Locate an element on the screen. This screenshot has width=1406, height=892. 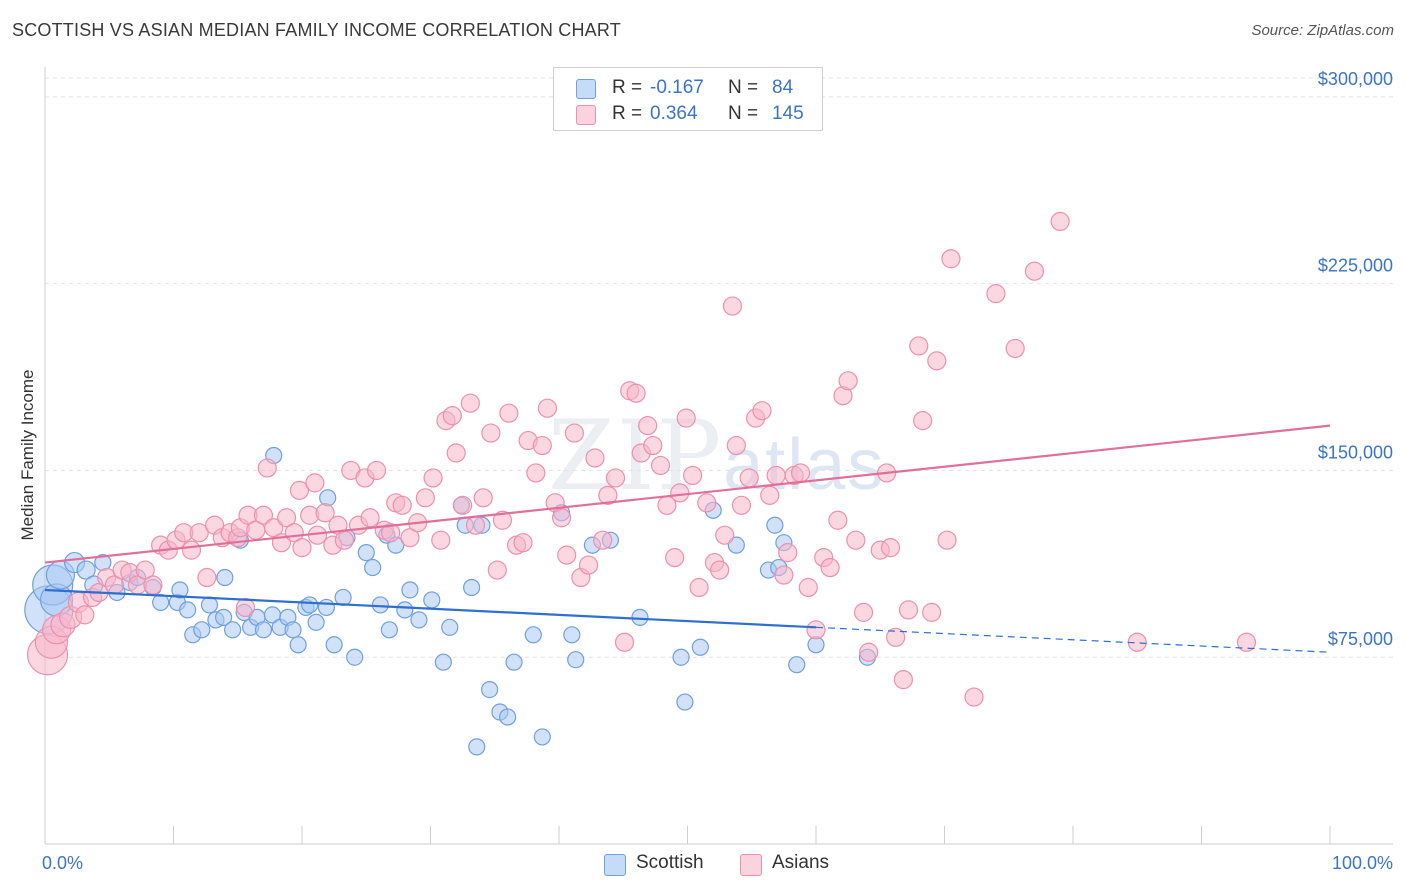
source-credit: Source: ZipAtlas.com is located at coordinates (1322, 30).